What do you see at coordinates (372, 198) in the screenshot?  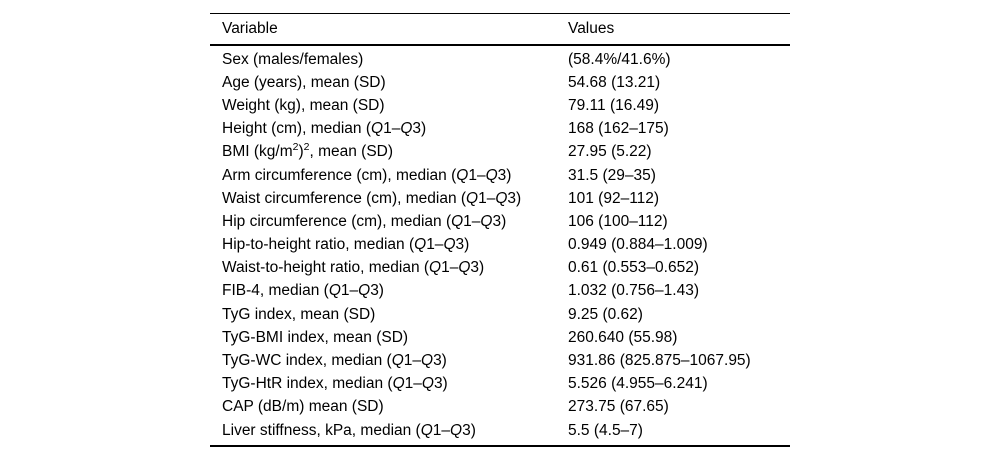 I see `variable-cell: Waist circumference (cm), median (Q1–Q3)` at bounding box center [372, 198].